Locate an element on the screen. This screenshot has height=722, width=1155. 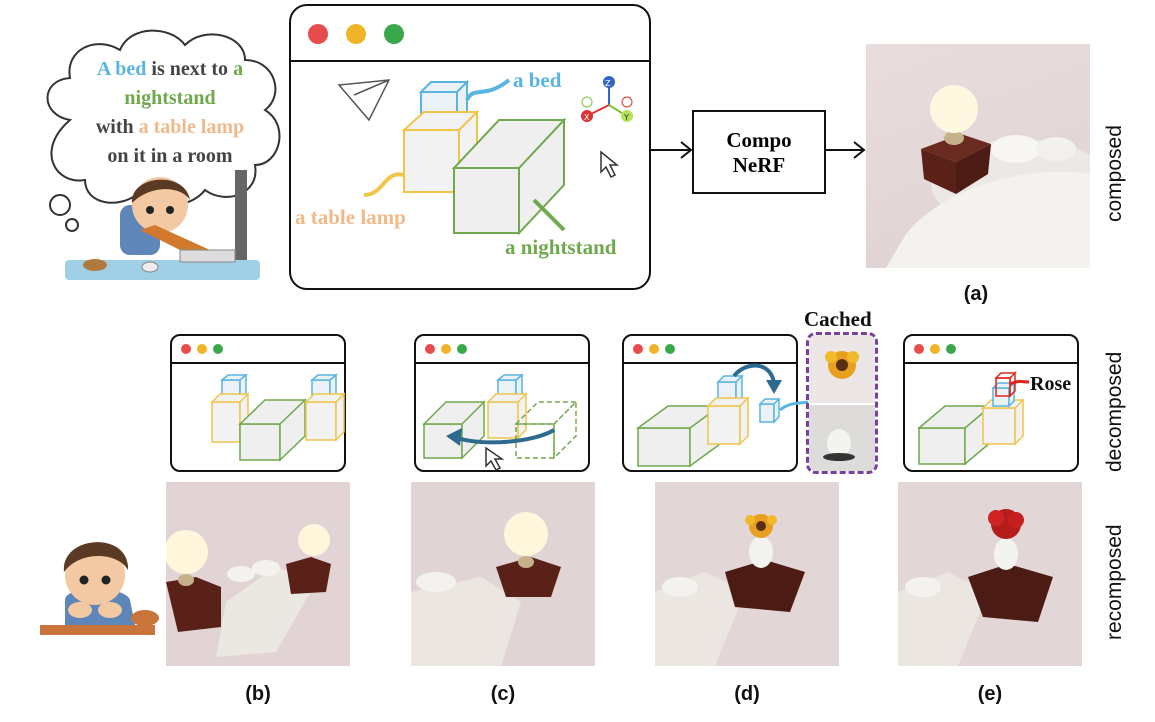
title-bar is located at coordinates (470, 34).